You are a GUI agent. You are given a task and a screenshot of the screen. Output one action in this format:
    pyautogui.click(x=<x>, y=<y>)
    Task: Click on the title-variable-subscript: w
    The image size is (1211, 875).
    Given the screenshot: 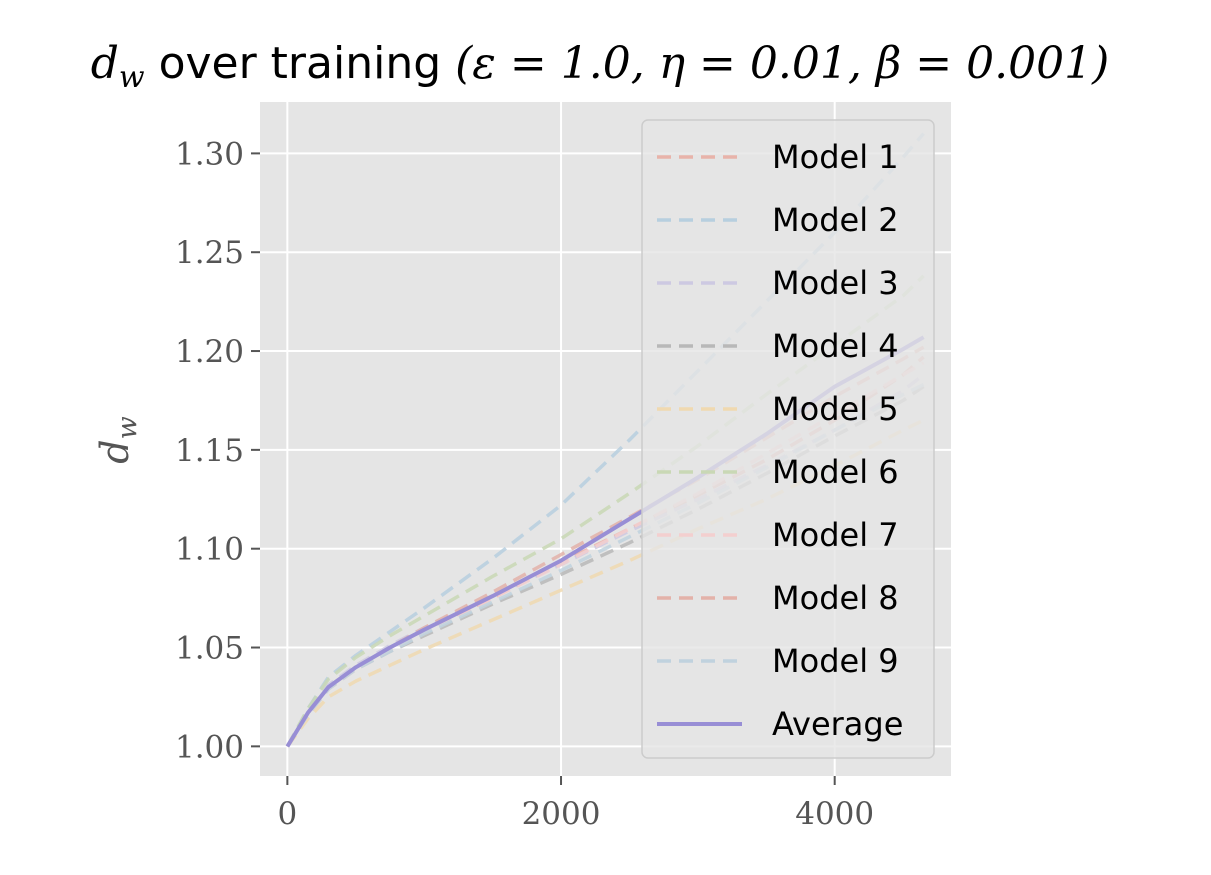 What is the action you would take?
    pyautogui.click(x=132, y=77)
    